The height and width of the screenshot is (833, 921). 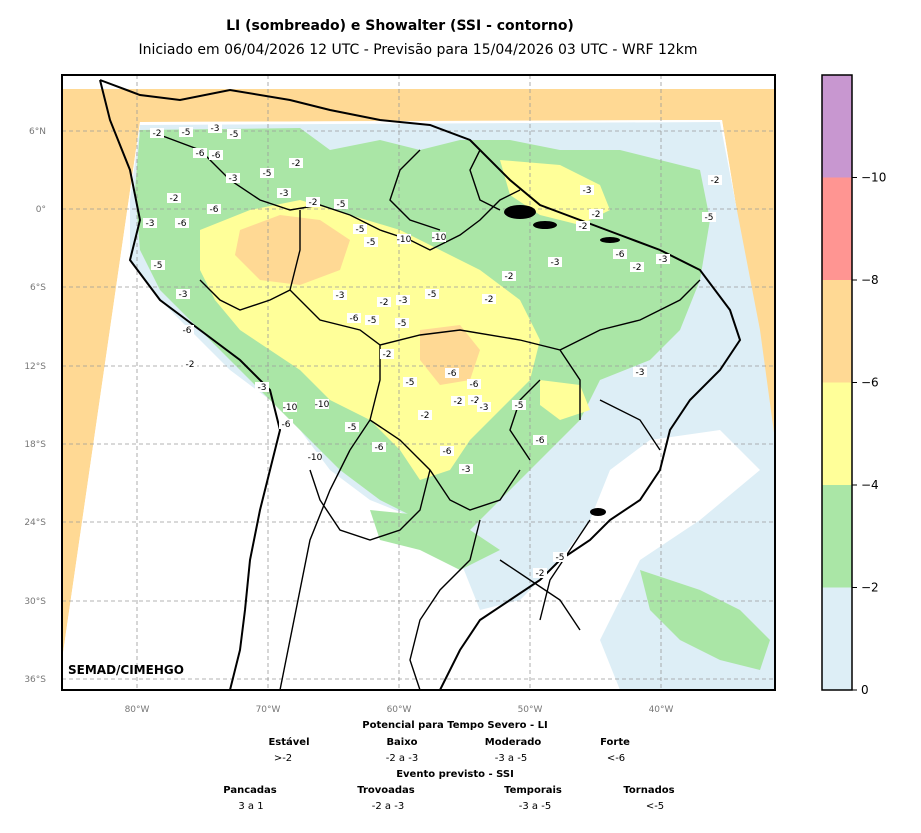 I want to click on lat-label: 24°S, so click(x=35, y=523).